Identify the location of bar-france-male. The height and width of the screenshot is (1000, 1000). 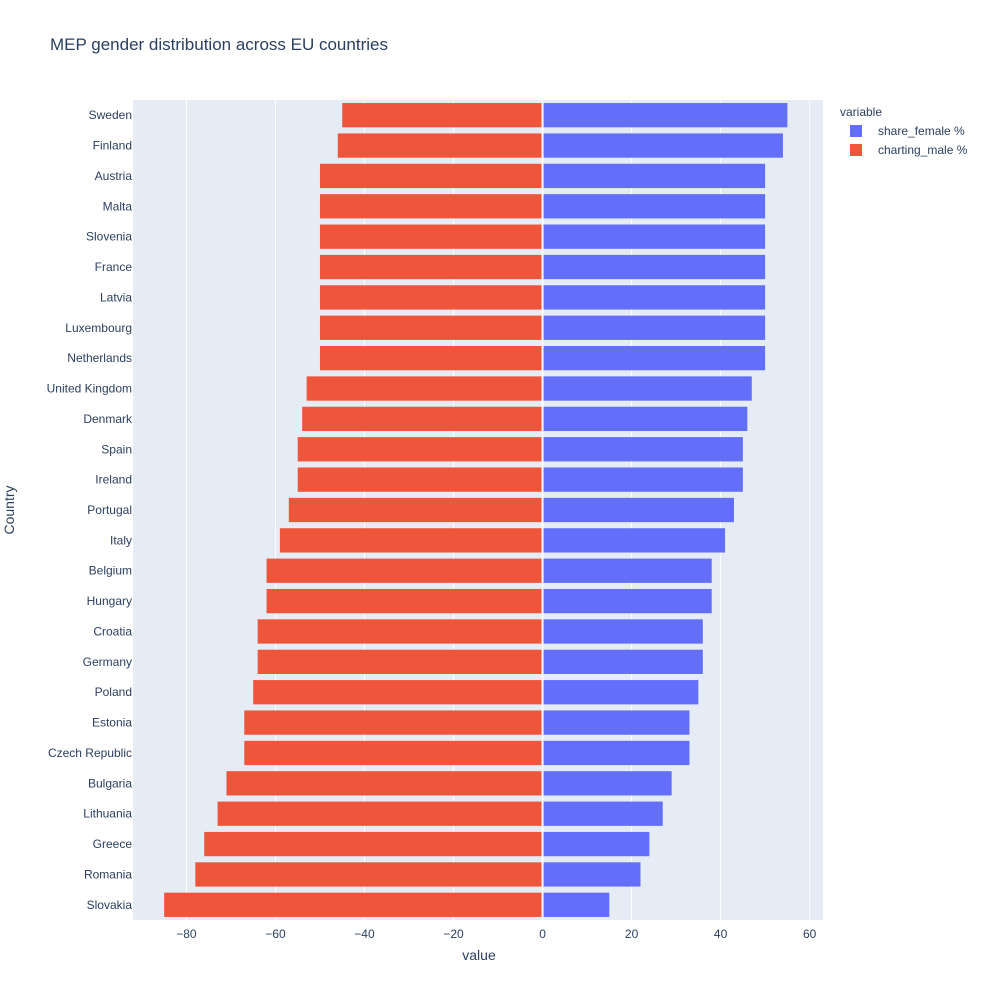
(431, 267).